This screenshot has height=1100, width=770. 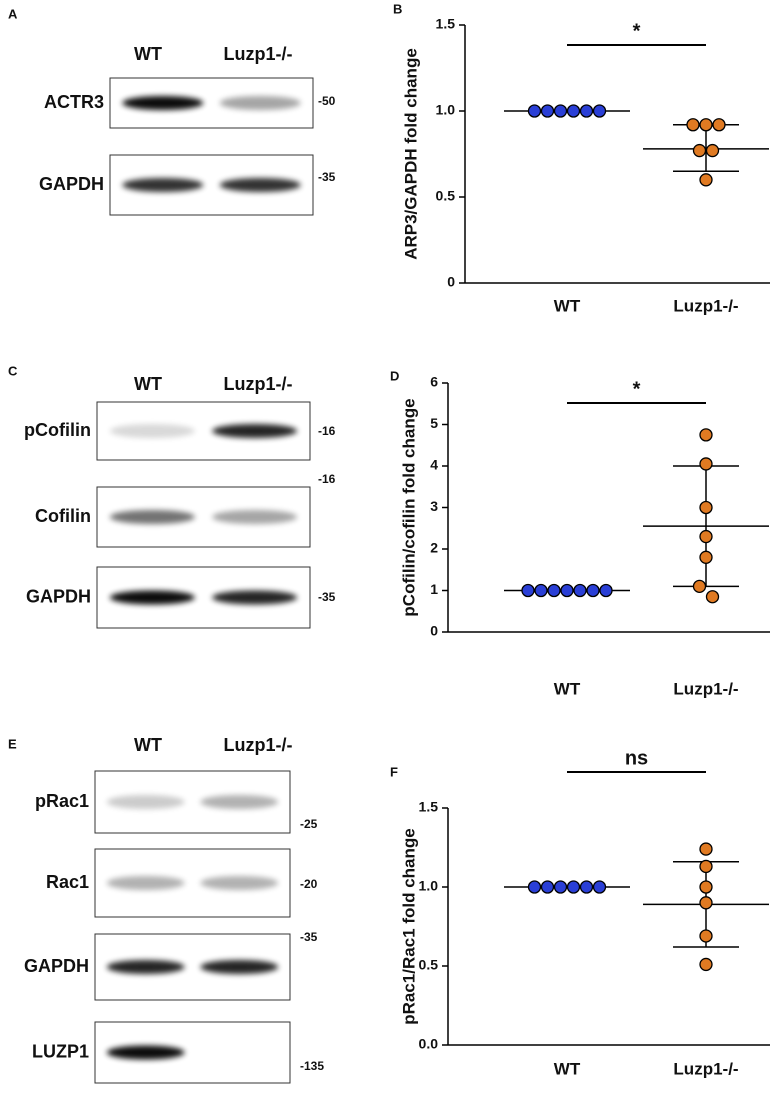 What do you see at coordinates (434, 423) in the screenshot?
I see `y-tick-label: 5` at bounding box center [434, 423].